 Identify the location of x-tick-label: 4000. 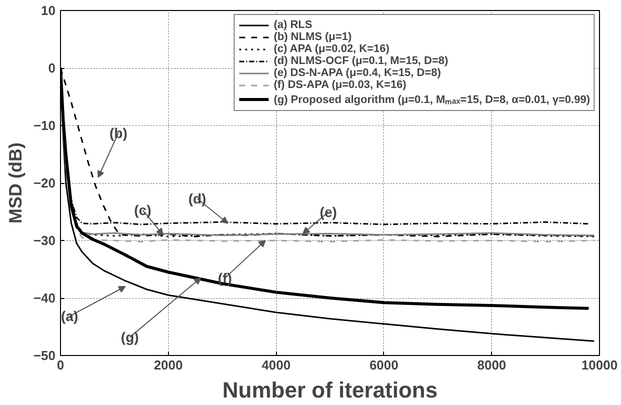
(276, 365).